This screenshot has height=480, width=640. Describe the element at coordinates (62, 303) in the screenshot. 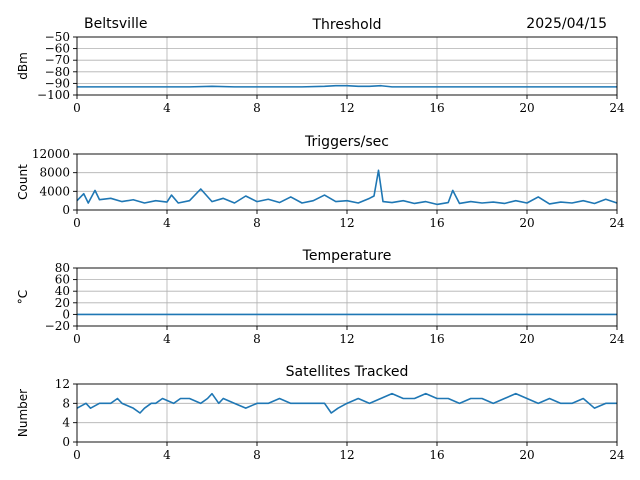

I see `y-tick-label: 20` at that location.